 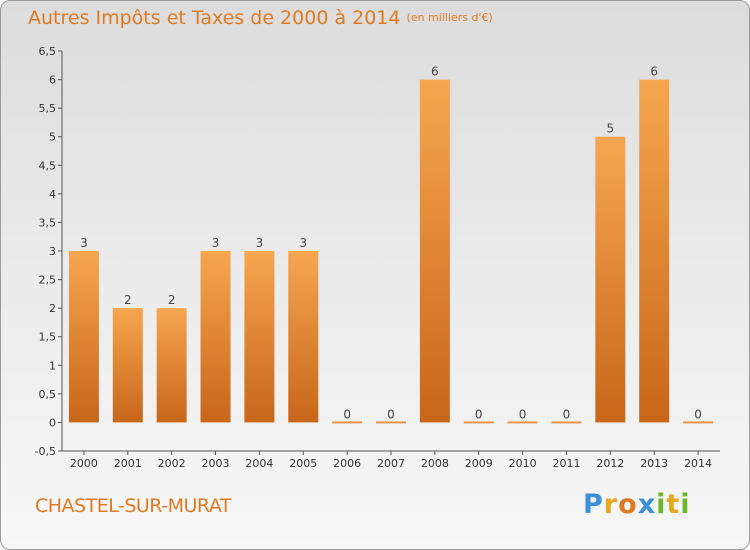 What do you see at coordinates (45, 451) in the screenshot?
I see `y-tick-label: -0,5` at bounding box center [45, 451].